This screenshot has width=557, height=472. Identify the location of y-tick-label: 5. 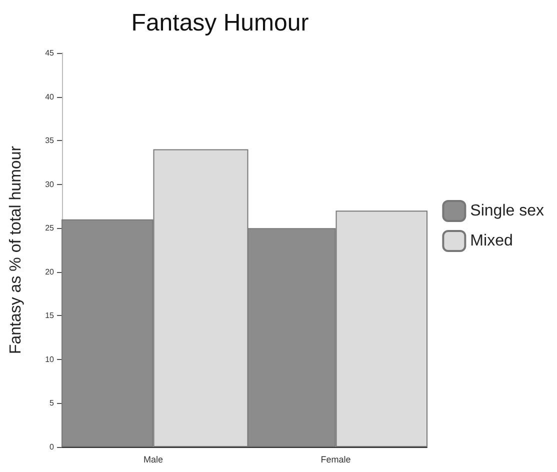
(52, 403).